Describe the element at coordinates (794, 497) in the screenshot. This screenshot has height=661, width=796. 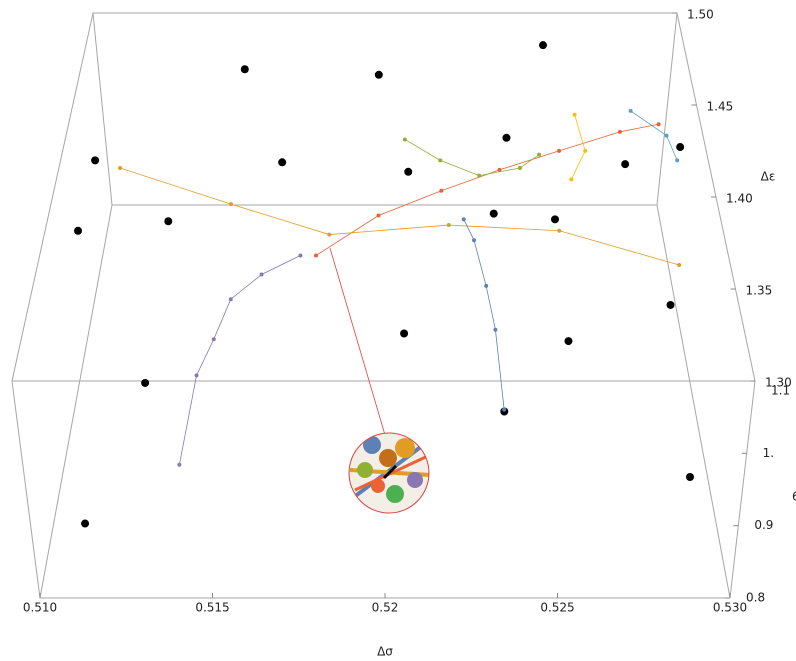
I see `z-axis-label: 6` at that location.